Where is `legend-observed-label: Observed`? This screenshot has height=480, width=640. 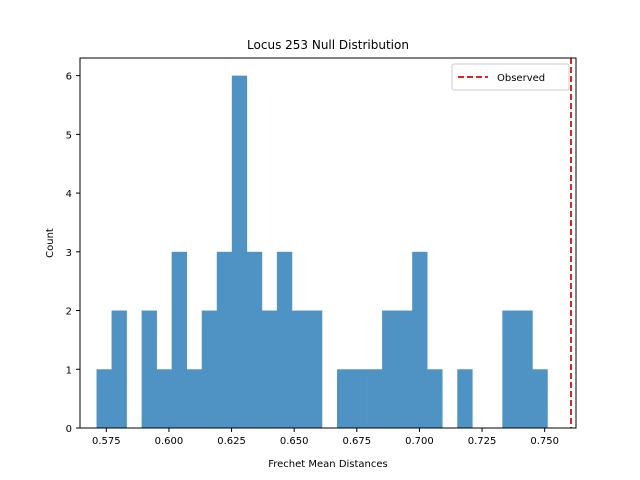
legend-observed-label: Observed is located at coordinates (521, 78).